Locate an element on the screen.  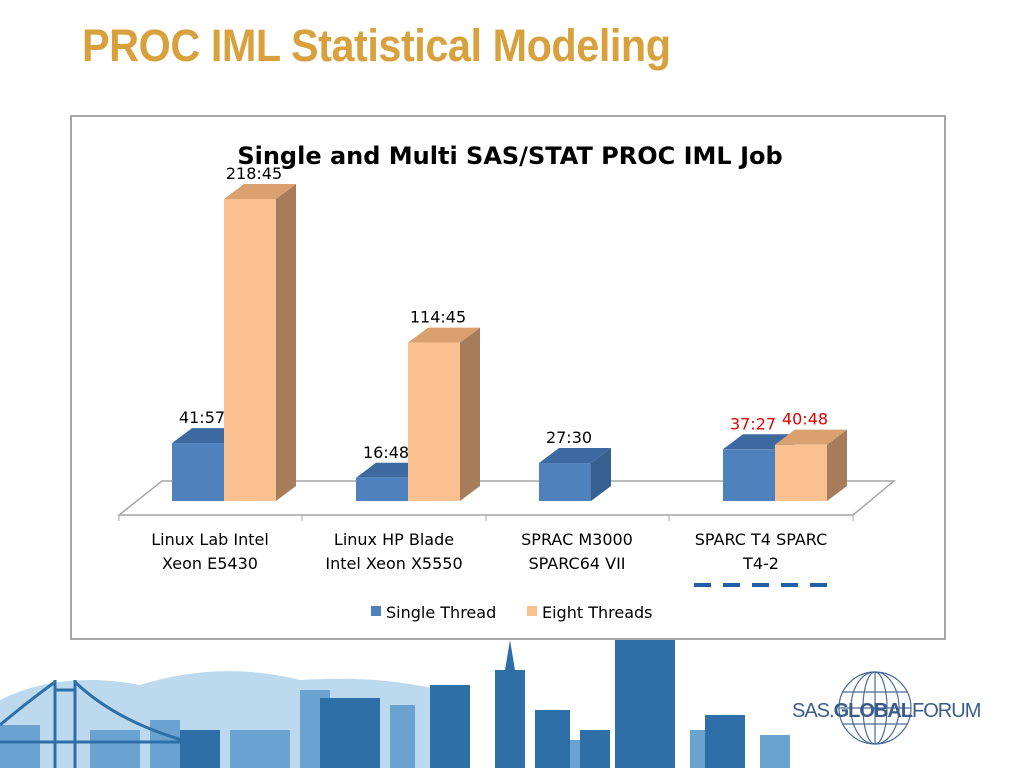
category-label: Intel Xeon X5550 is located at coordinates (393, 563).